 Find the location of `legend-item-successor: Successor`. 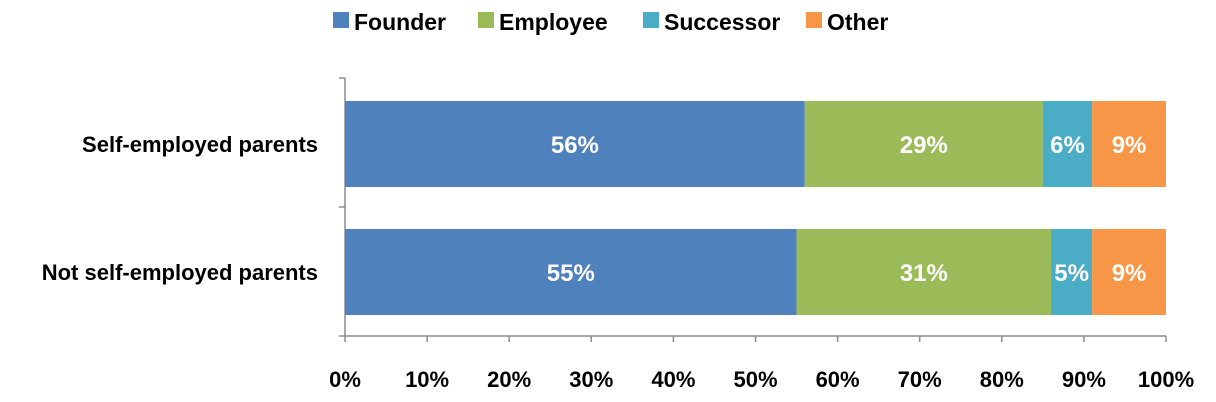

legend-item-successor: Successor is located at coordinates (711, 22).